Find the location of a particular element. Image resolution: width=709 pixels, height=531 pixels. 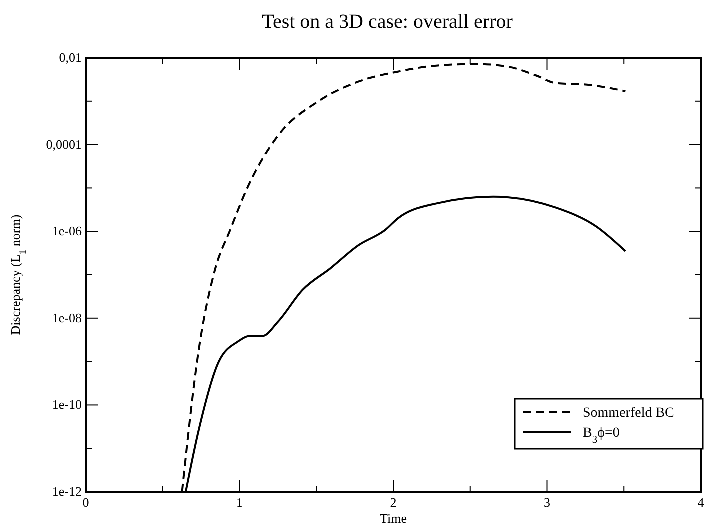

x-axis-title: Time is located at coordinates (394, 518).